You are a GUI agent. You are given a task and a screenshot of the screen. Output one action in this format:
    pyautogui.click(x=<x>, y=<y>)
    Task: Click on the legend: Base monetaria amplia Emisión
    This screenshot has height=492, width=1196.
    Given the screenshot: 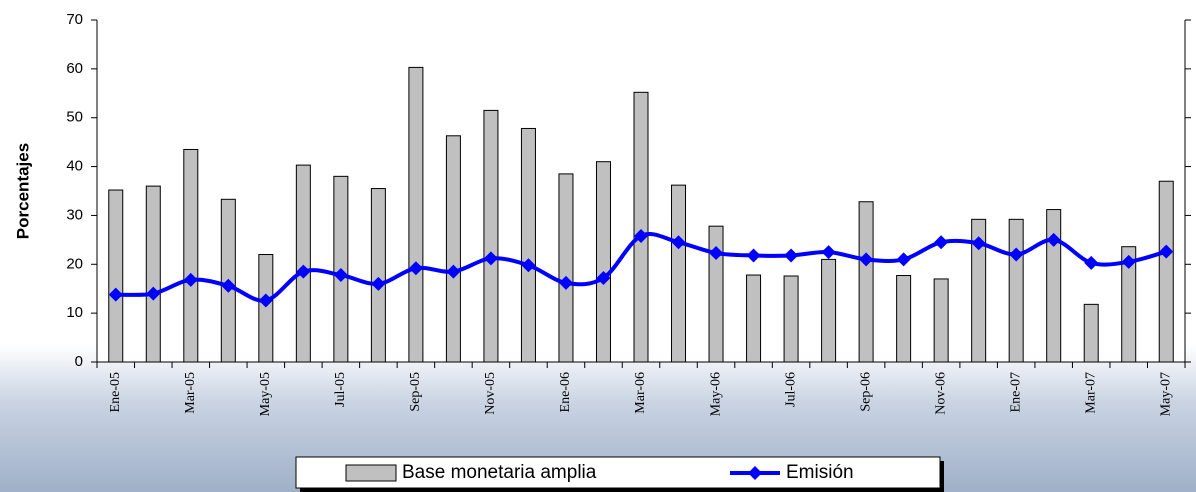 What is the action you would take?
    pyautogui.click(x=619, y=474)
    